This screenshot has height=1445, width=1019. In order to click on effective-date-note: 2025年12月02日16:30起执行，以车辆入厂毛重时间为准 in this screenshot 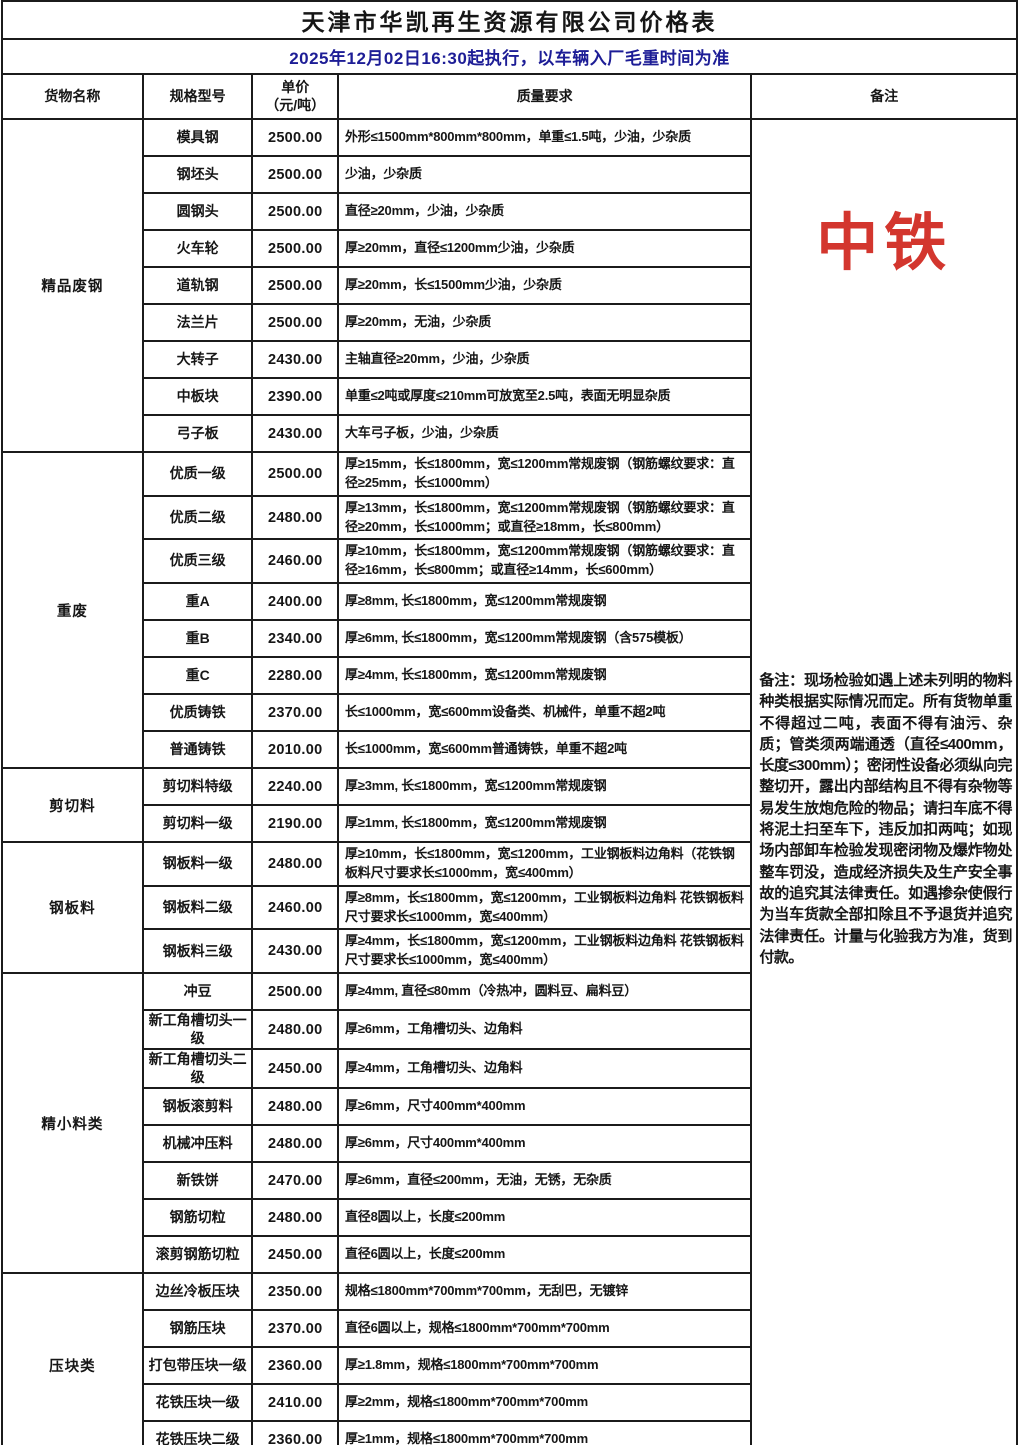, I will do `click(509, 56)`.